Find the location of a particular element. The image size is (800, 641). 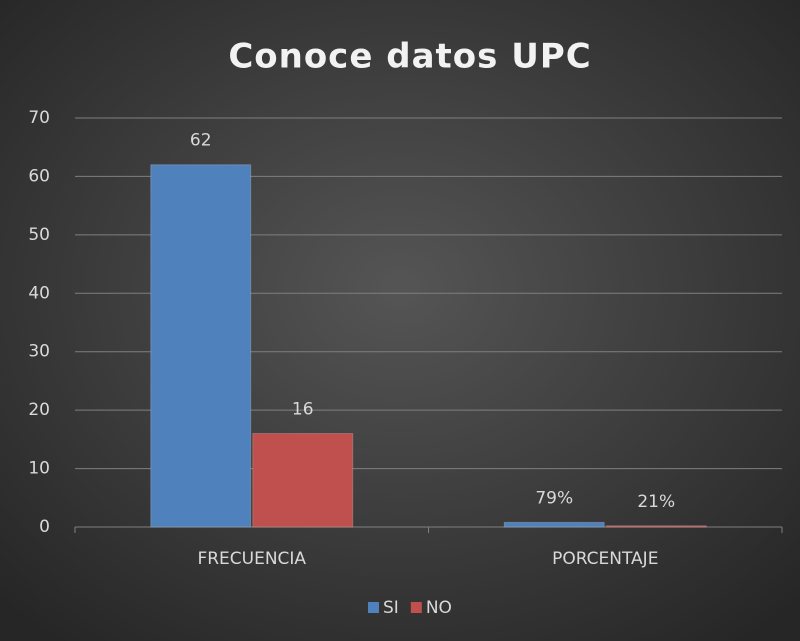

y-tick-label: 20 is located at coordinates (39, 410).